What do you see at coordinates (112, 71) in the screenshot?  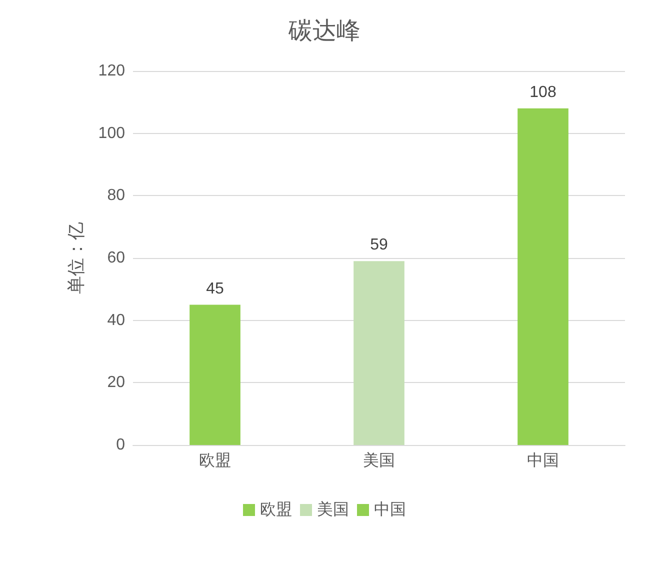 I see `y-tick-label: 120` at bounding box center [112, 71].